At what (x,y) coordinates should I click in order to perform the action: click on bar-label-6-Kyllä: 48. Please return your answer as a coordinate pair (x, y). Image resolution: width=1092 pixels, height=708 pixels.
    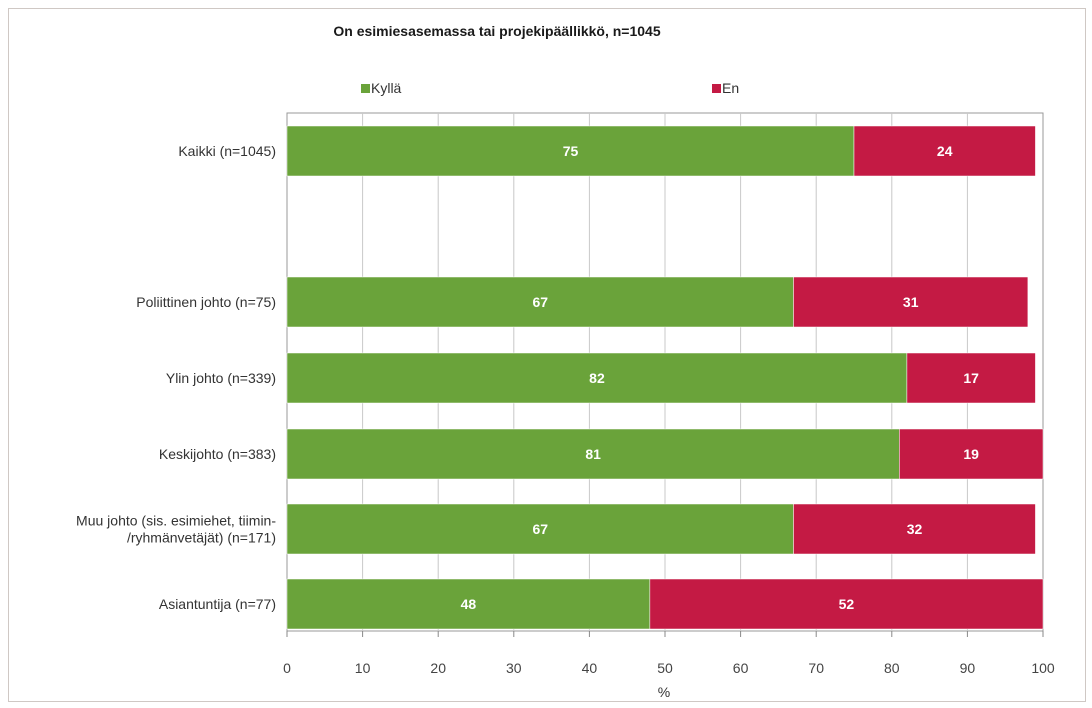
    Looking at the image, I should click on (469, 604).